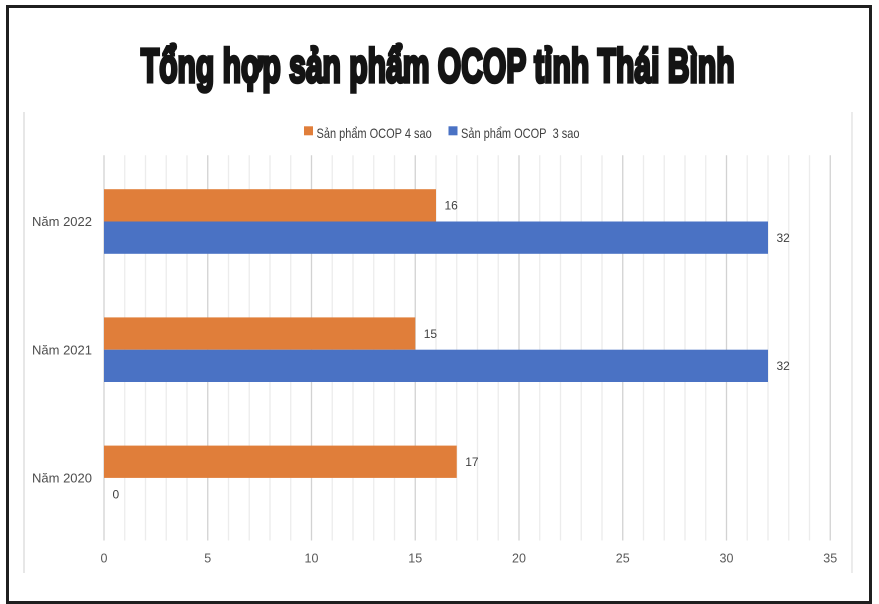 The width and height of the screenshot is (879, 604). What do you see at coordinates (472, 462) in the screenshot?
I see `svg-text: 17` at bounding box center [472, 462].